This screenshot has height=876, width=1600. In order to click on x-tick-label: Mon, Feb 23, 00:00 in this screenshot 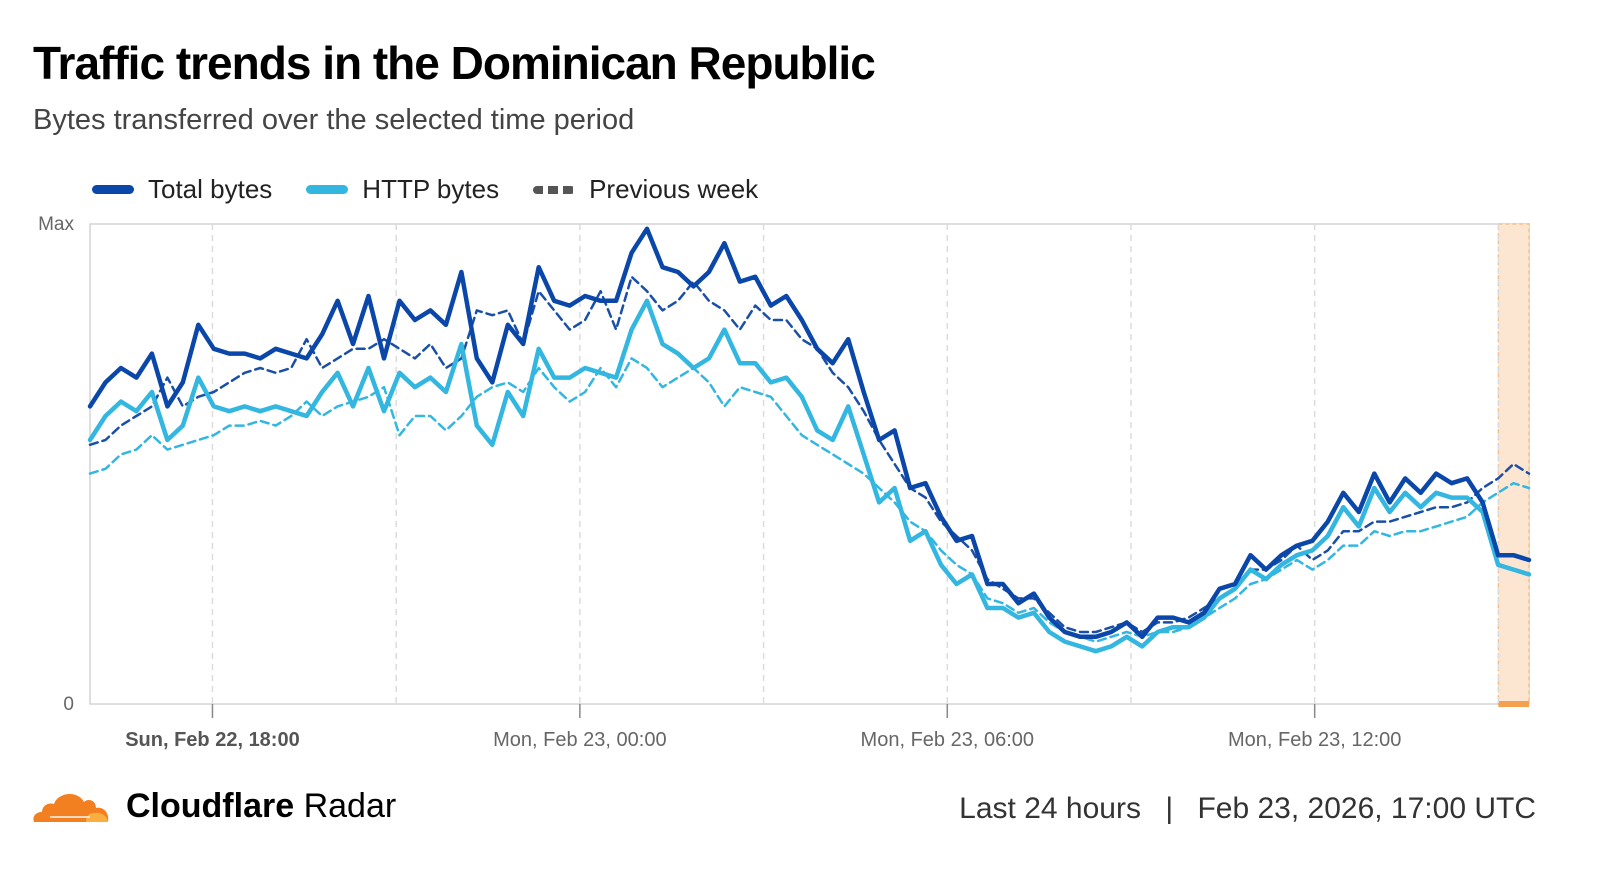, I will do `click(579, 740)`.